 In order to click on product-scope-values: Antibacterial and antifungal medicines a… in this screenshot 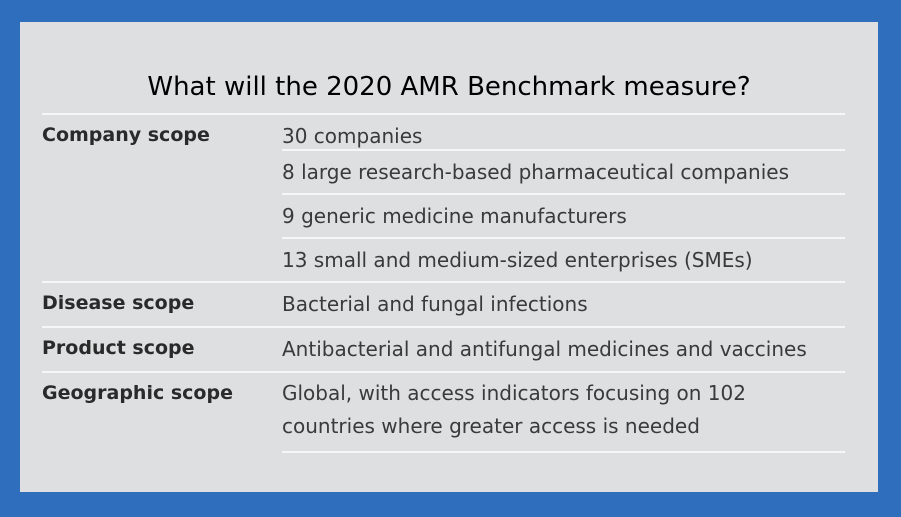, I will do `click(563, 349)`.